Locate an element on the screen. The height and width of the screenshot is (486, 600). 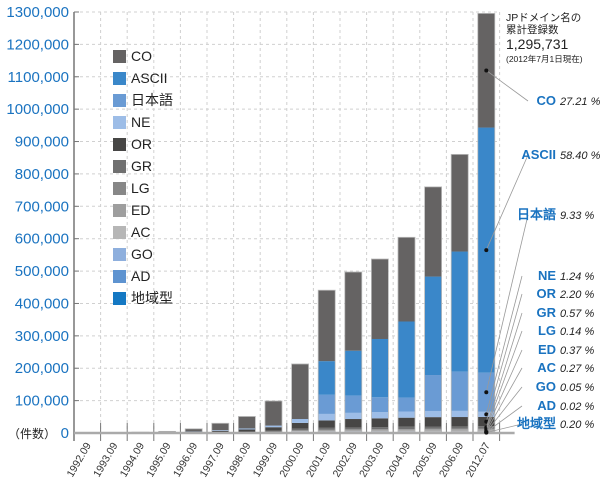
legend-item: AC is located at coordinates (143, 232).